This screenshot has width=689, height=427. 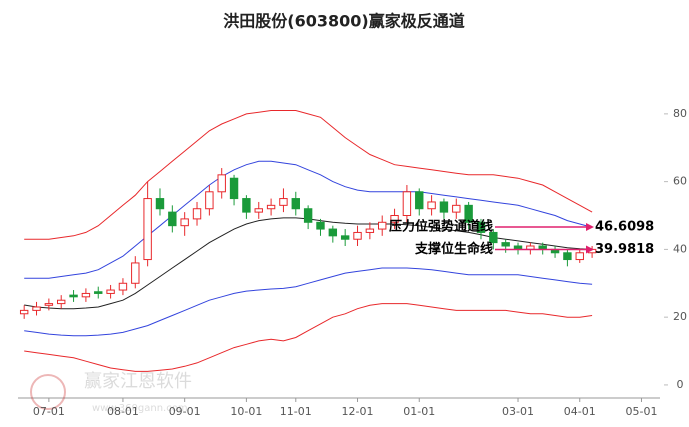 What do you see at coordinates (518, 411) in the screenshot?
I see `x-tick-label: 03-01` at bounding box center [518, 411].